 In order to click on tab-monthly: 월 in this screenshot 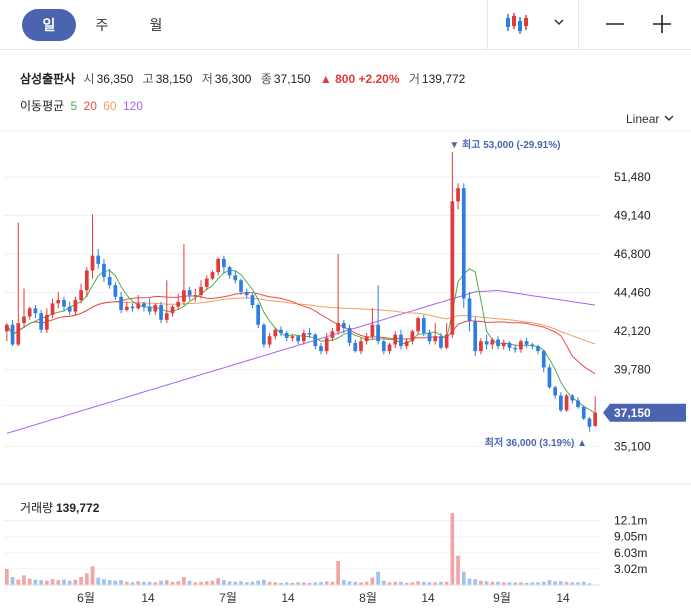, I will do `click(156, 25)`.